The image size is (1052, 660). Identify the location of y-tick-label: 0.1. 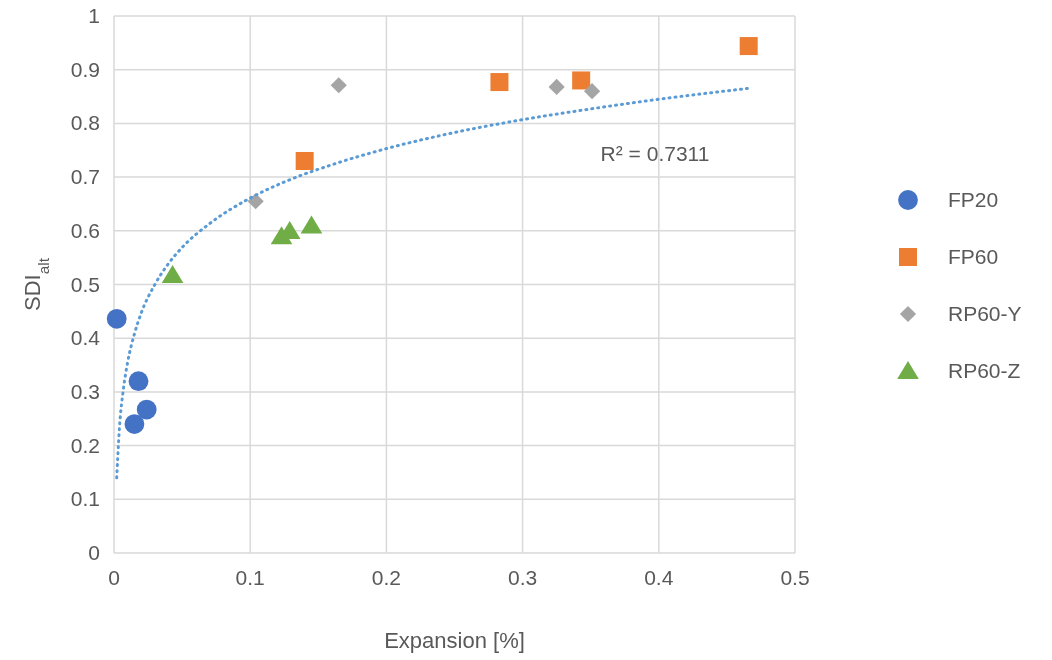
(85, 499).